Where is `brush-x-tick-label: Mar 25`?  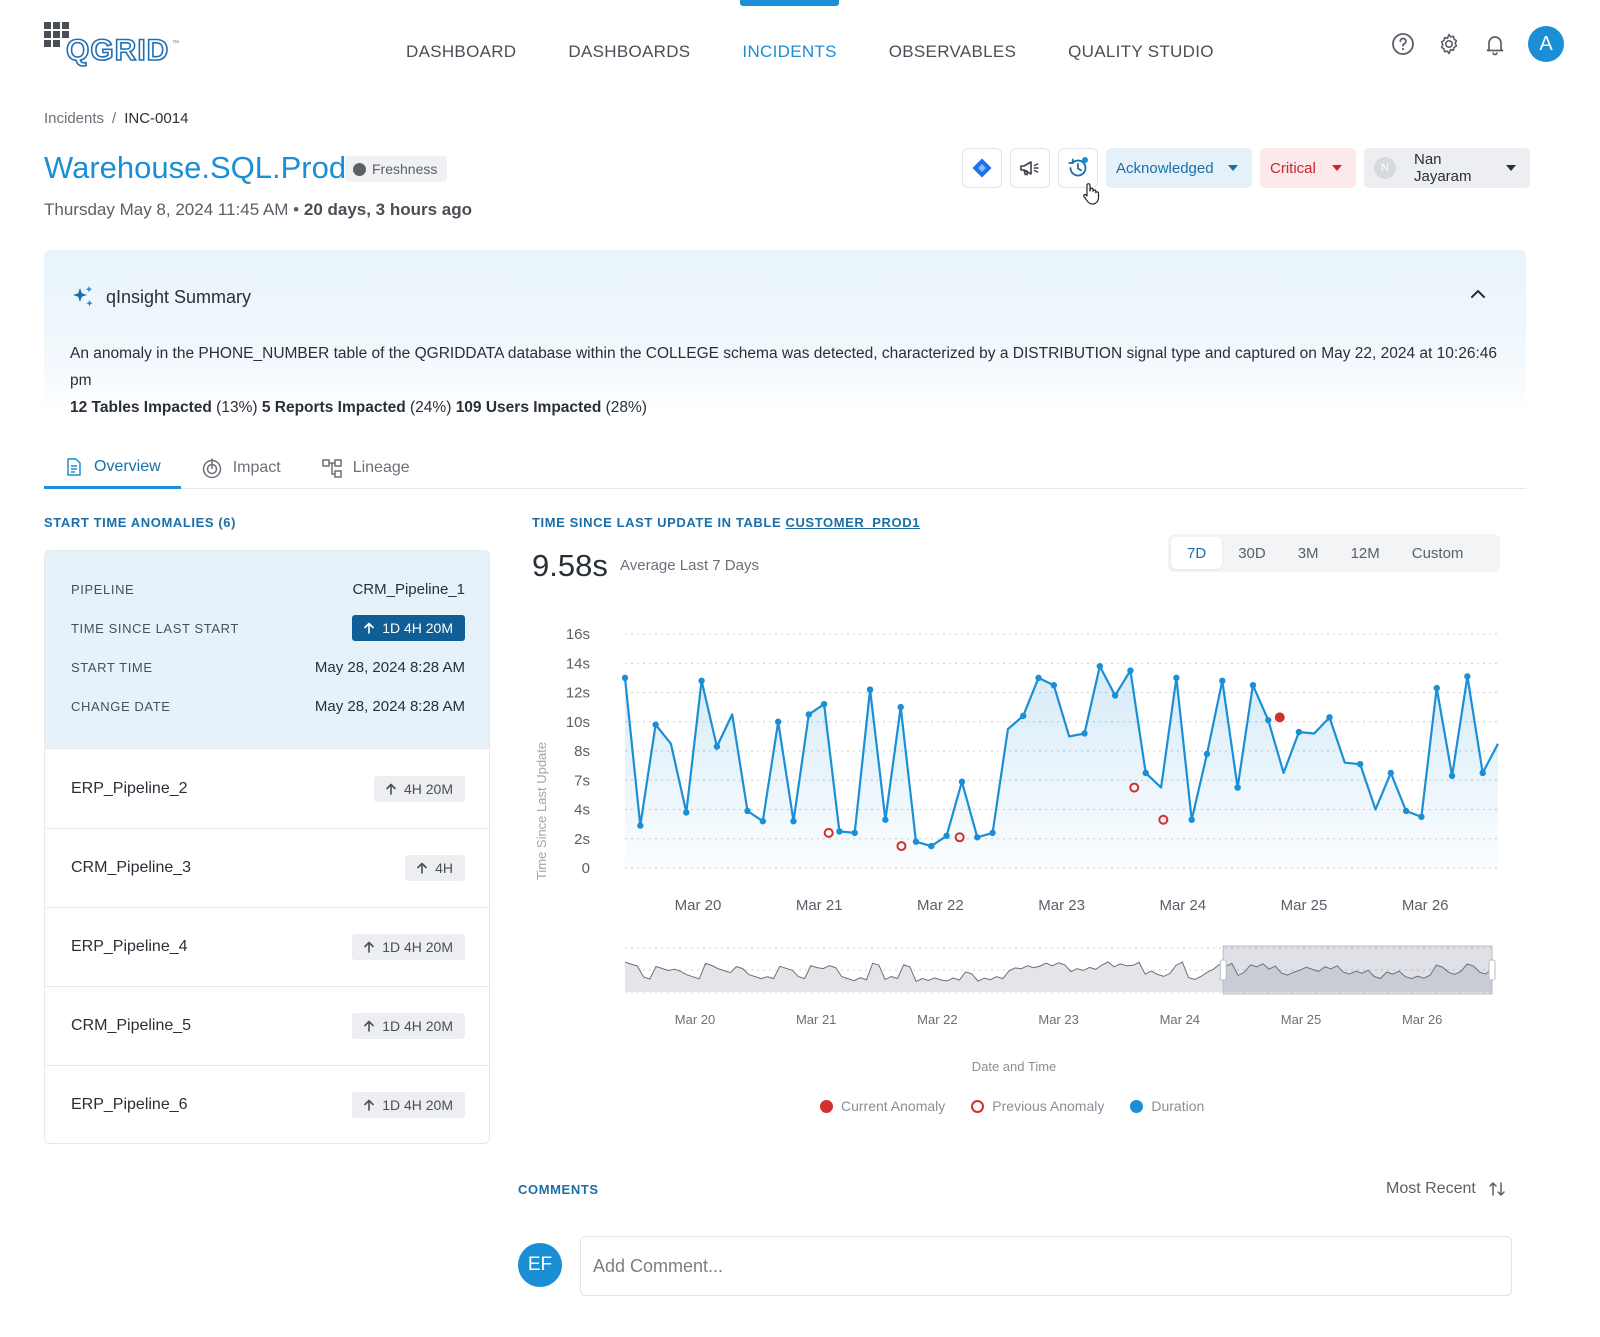
brush-x-tick-label: Mar 25 is located at coordinates (1301, 1019).